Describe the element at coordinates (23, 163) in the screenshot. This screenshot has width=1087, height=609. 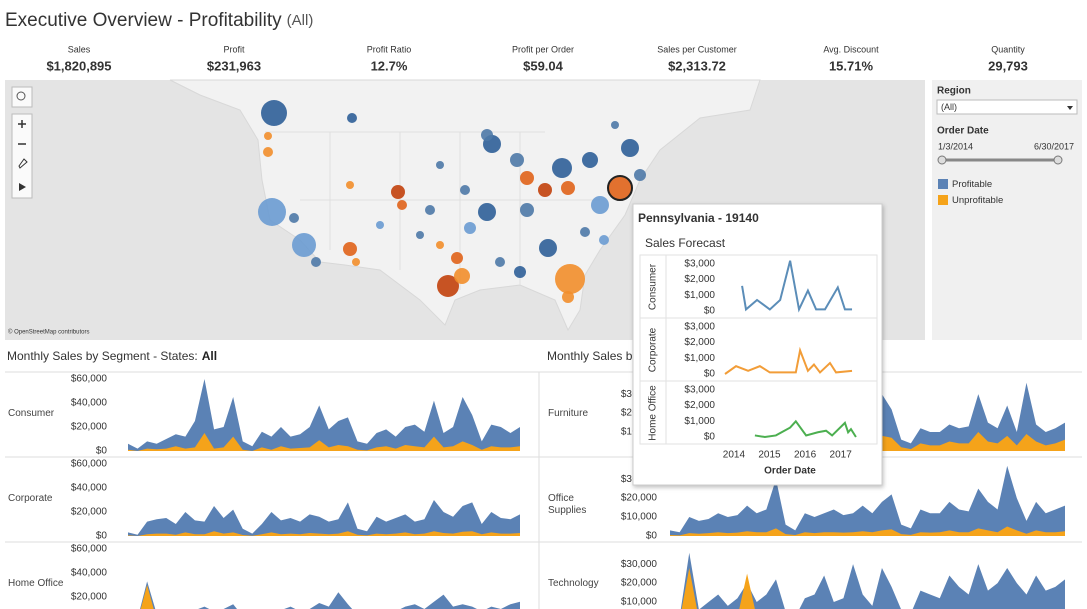
I see `pin-icon` at that location.